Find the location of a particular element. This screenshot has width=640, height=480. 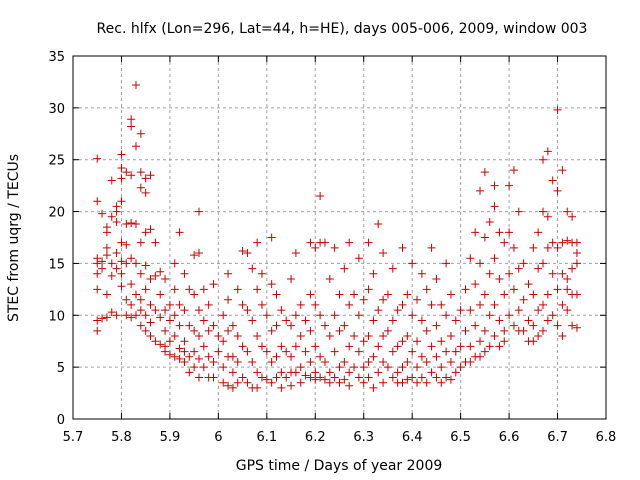

y-tick-label: 30 is located at coordinates (56, 109).